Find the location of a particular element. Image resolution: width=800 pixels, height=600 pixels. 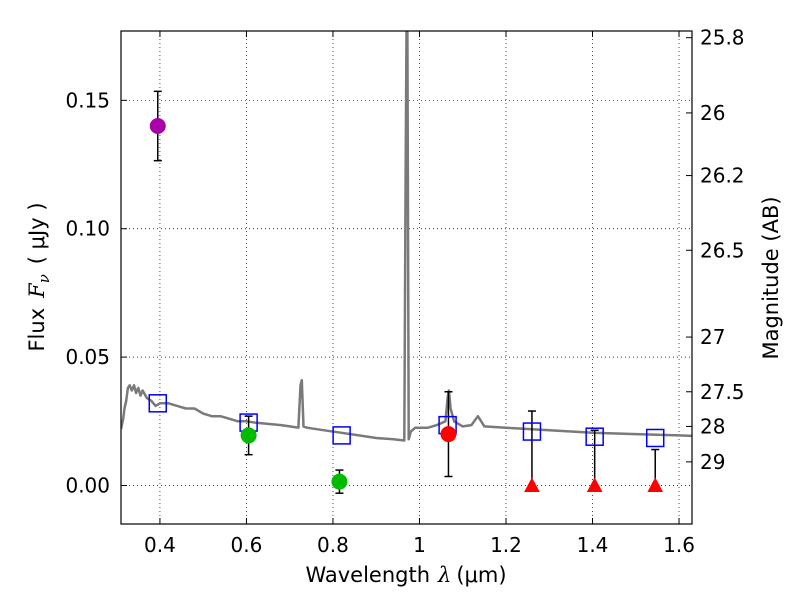

y-tick-label: 0.10 is located at coordinates (87, 229).